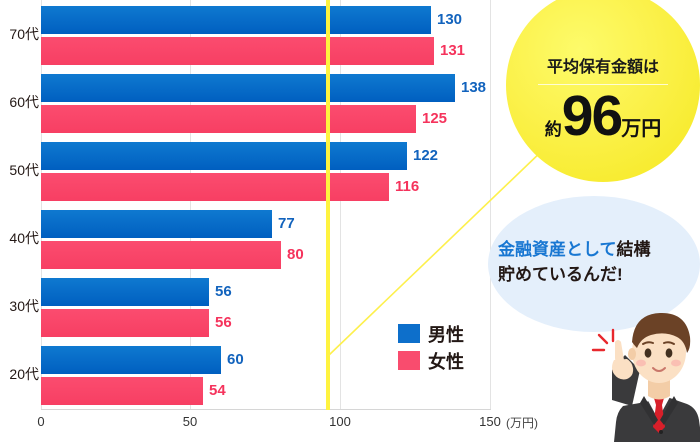  I want to click on speech-line2: 貯めているんだ!, so click(560, 274).